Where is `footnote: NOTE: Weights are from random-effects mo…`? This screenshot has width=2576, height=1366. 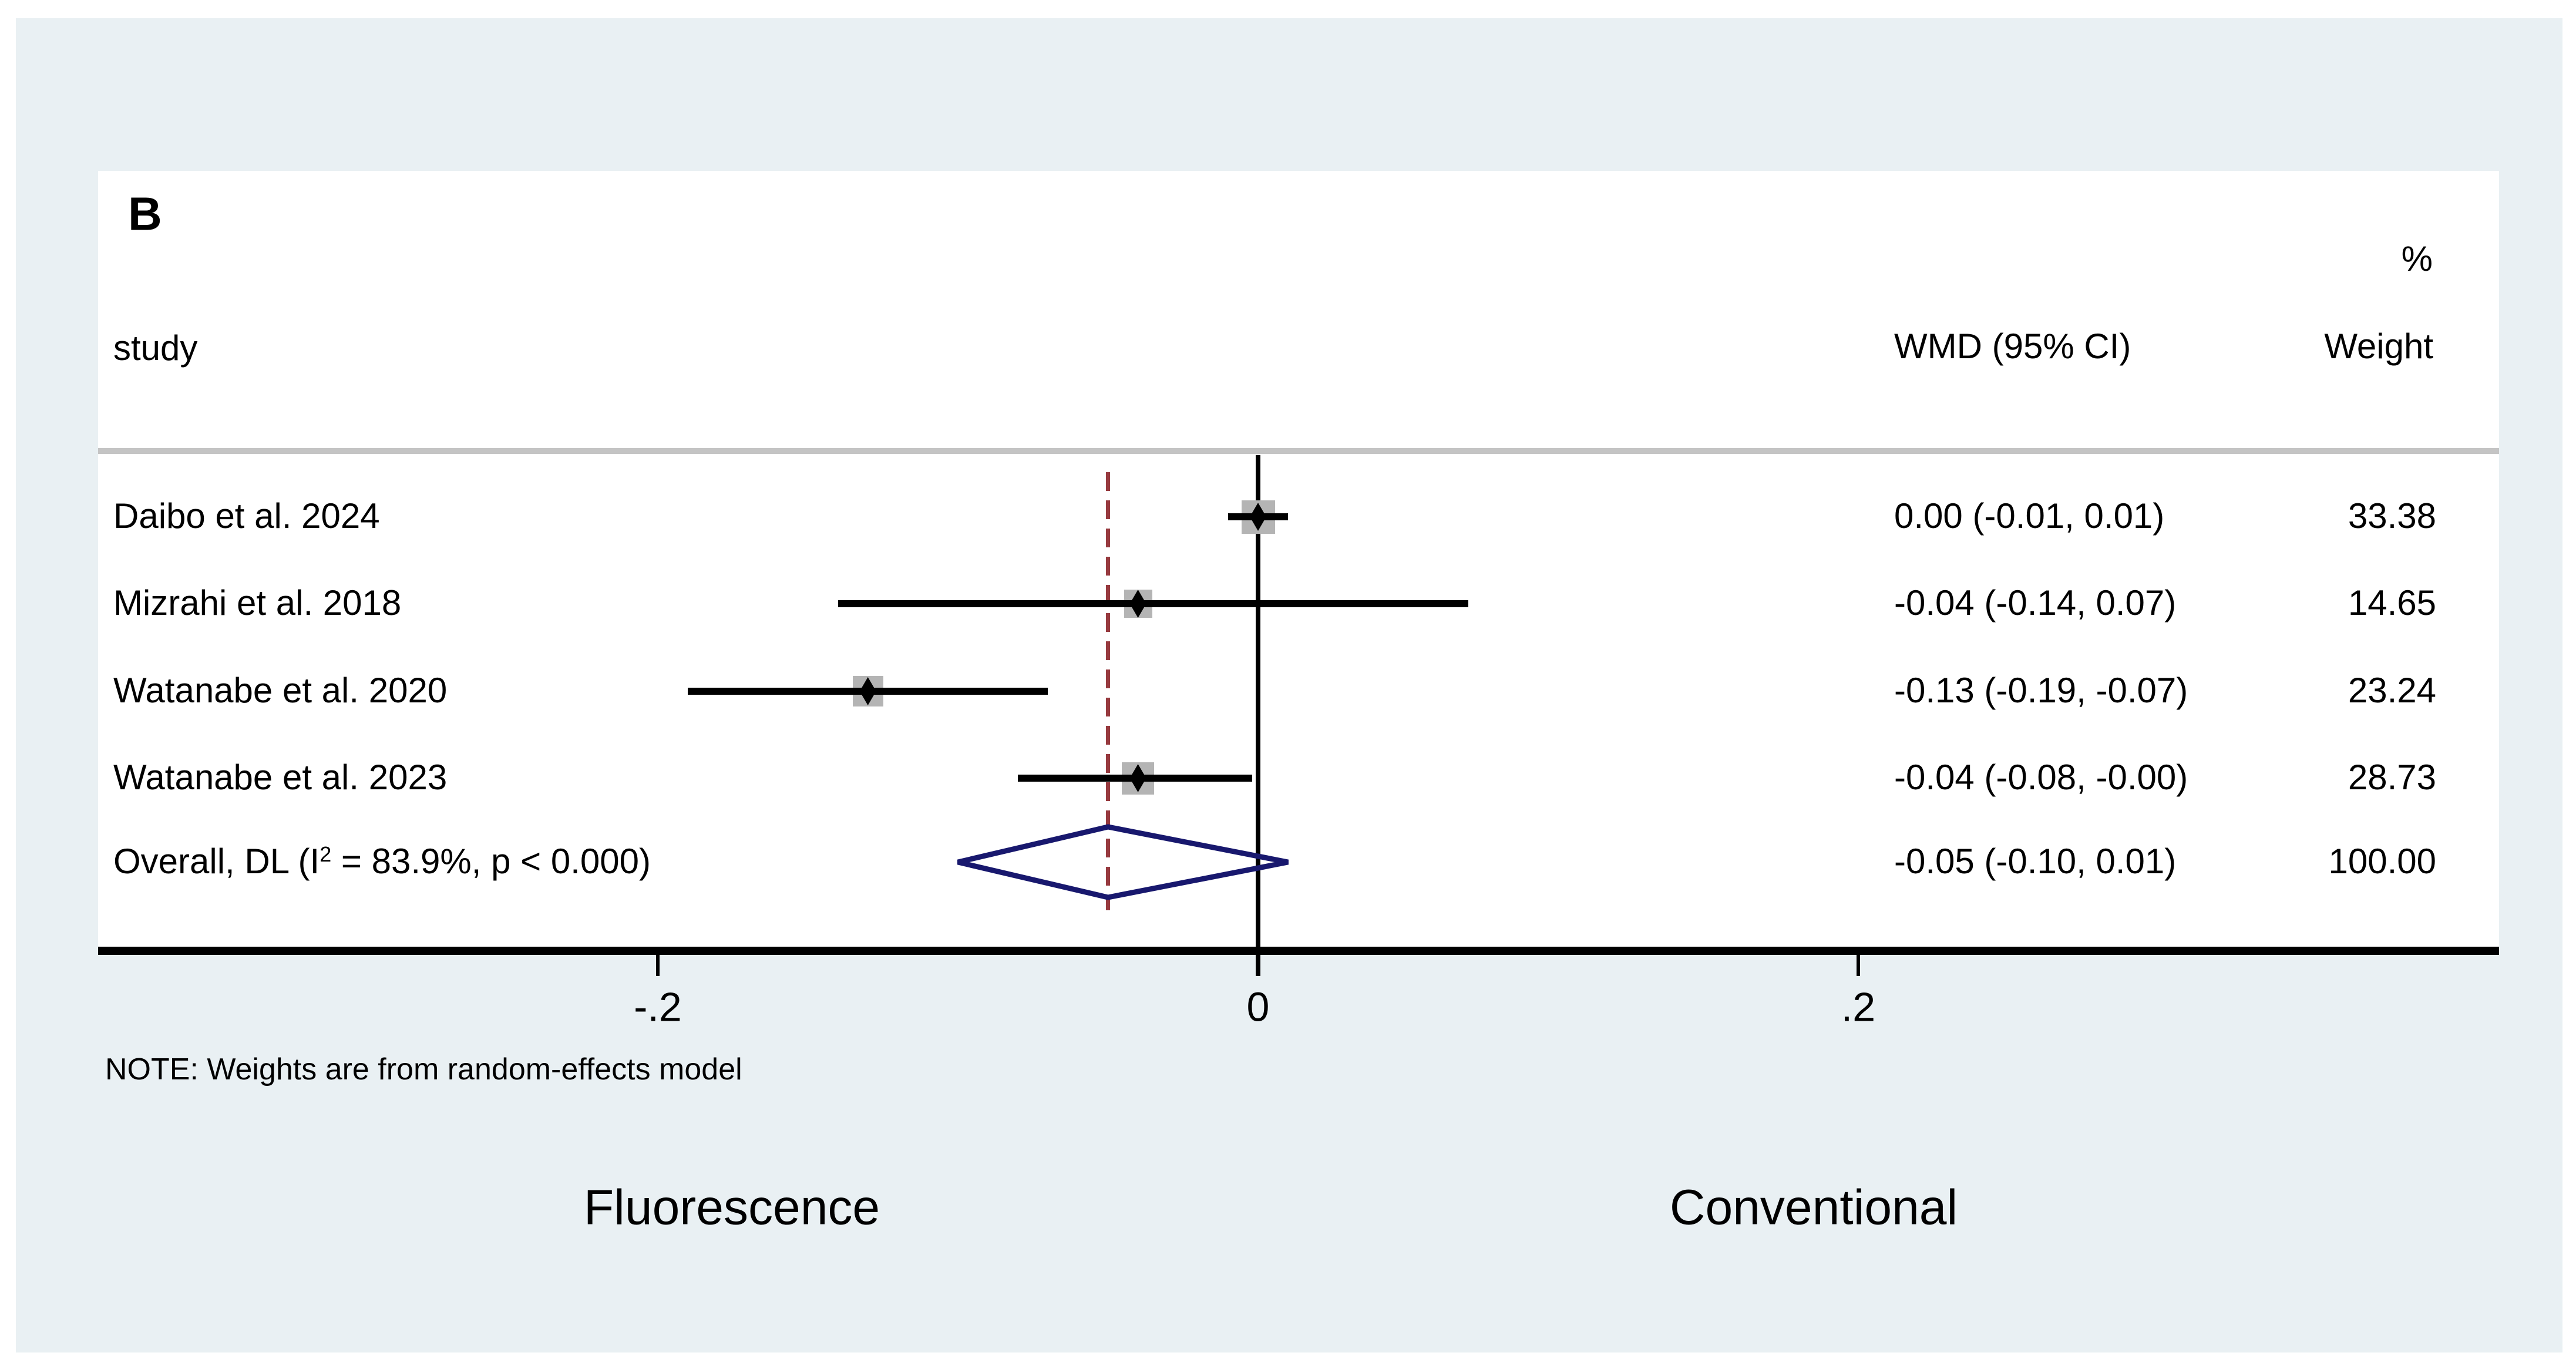
footnote: NOTE: Weights are from random-effects mo… is located at coordinates (423, 1069).